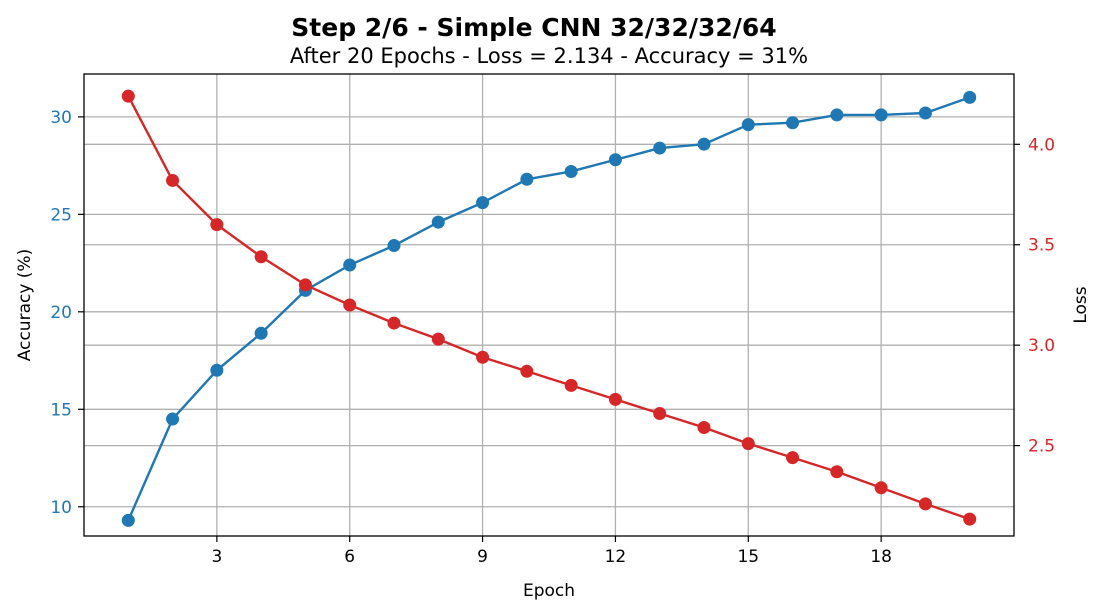 This screenshot has width=1105, height=614. I want to click on x-tick-label: 3, so click(216, 557).